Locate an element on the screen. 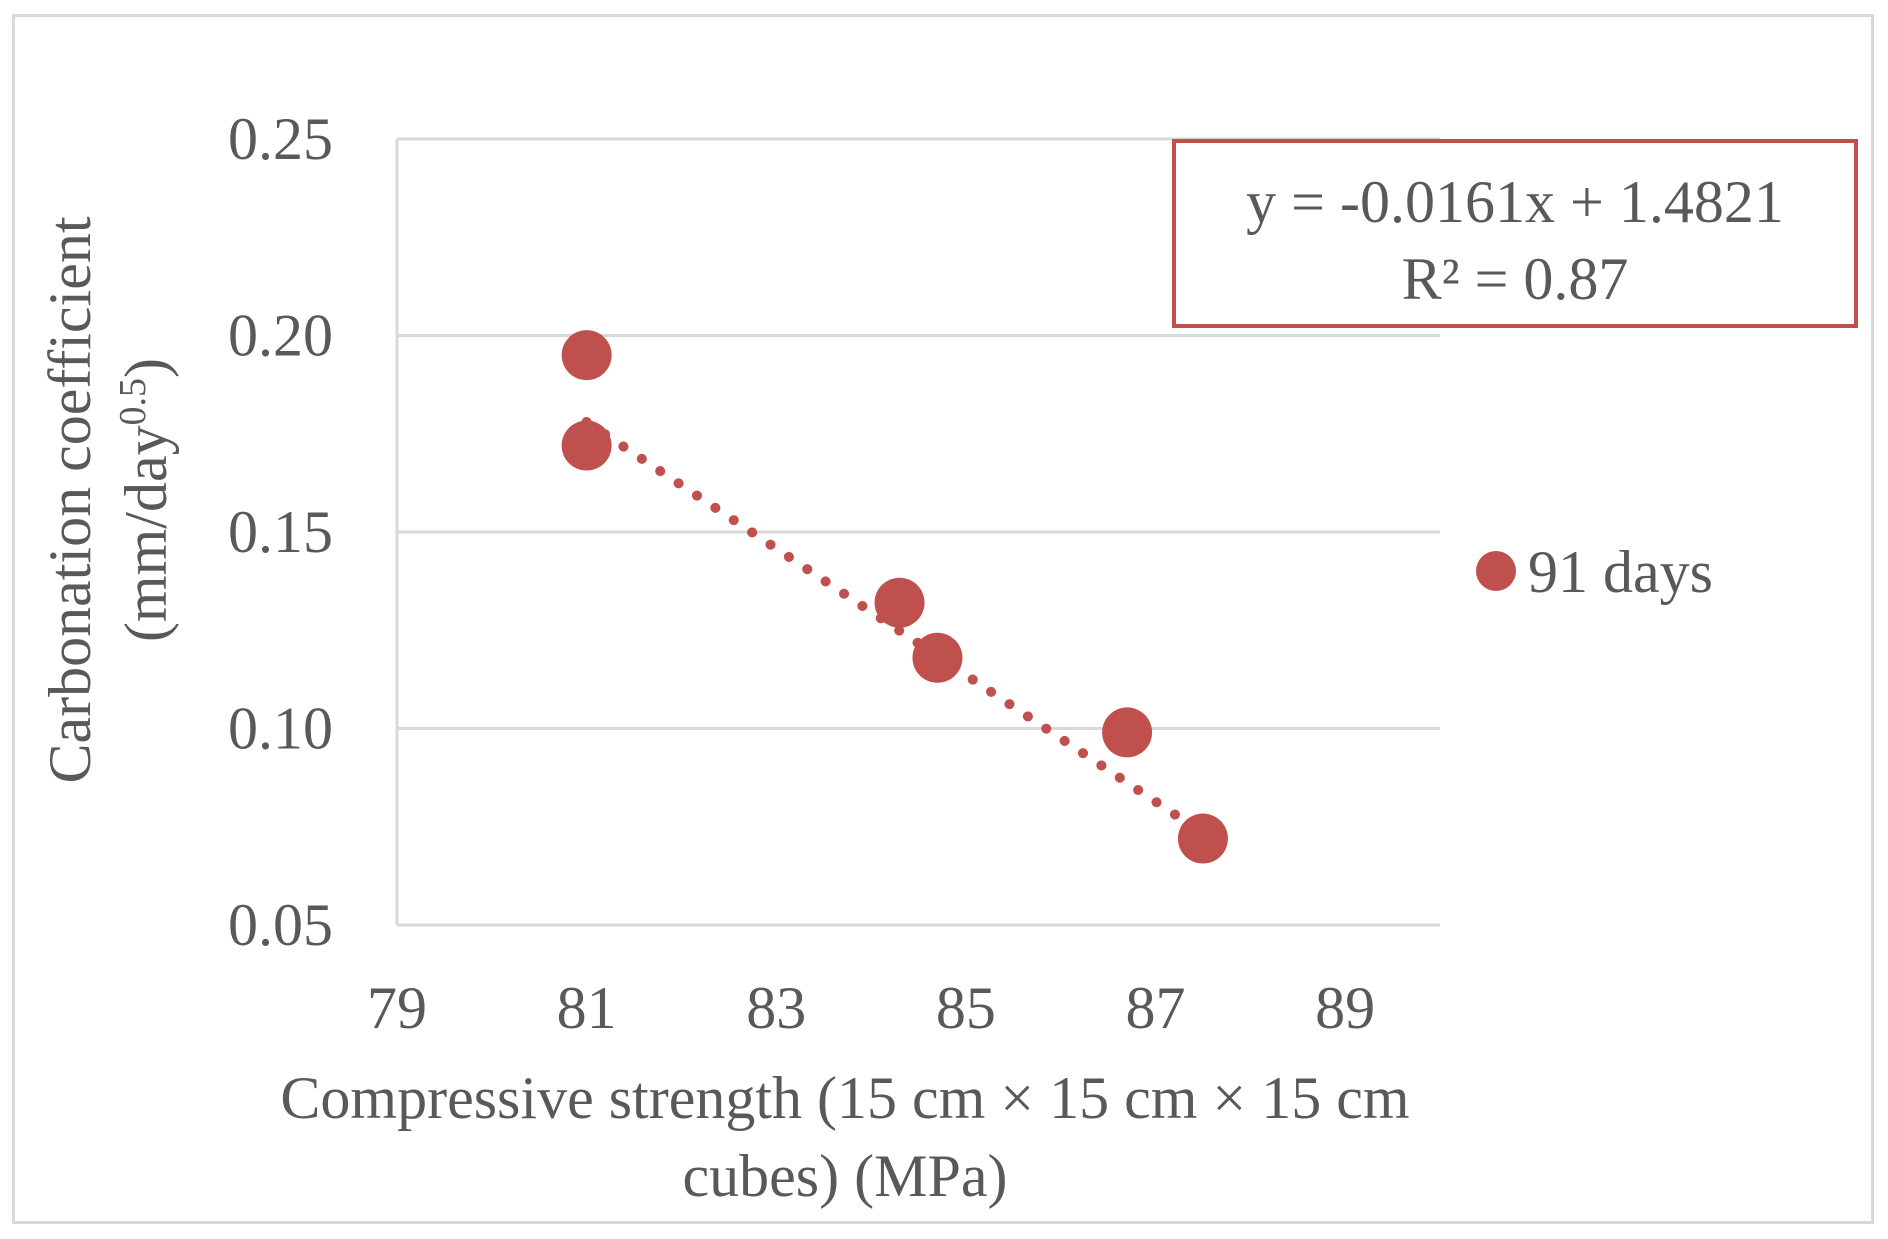  x-tick-labels: 79 81 83 85 87 89 is located at coordinates (871, 1008).